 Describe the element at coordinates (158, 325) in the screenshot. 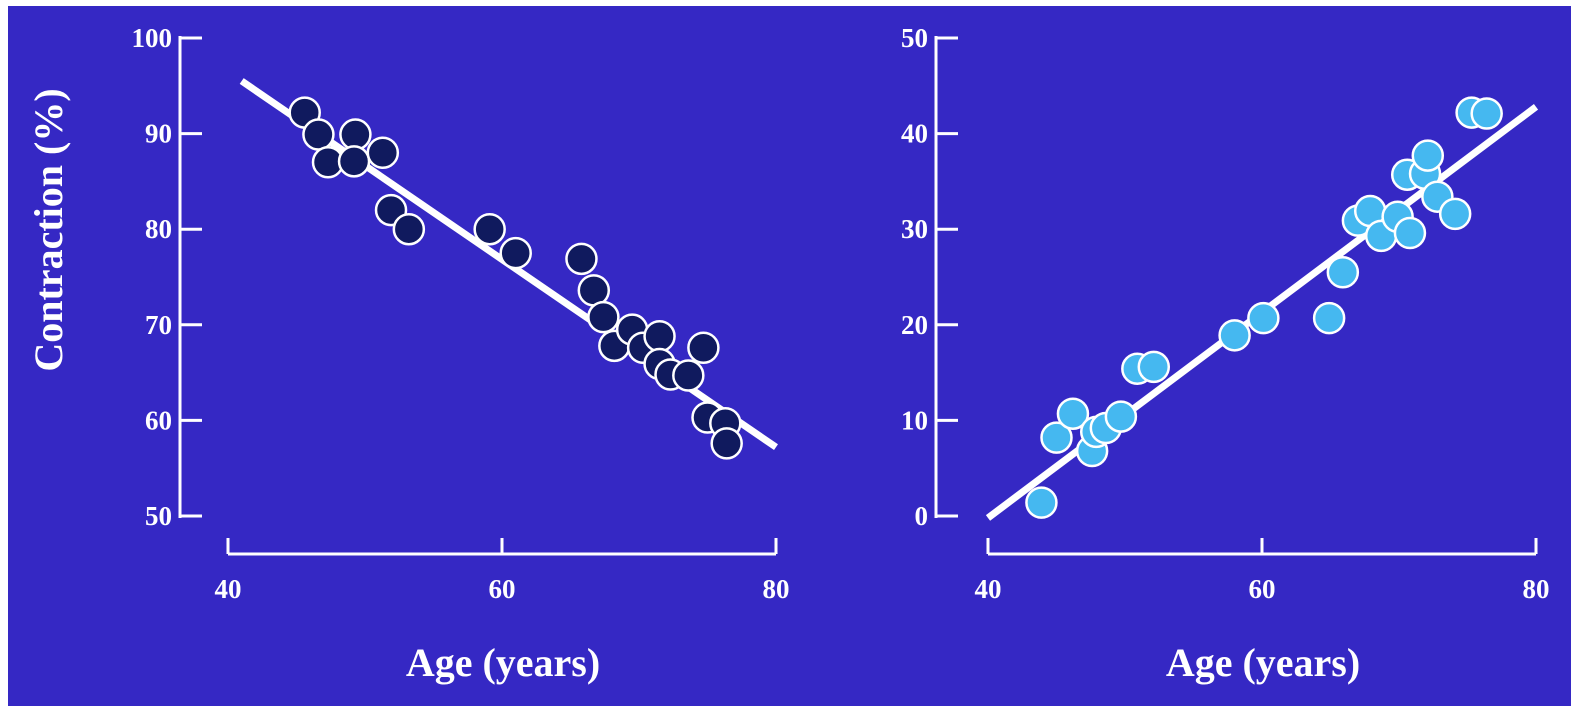

I see `panel-1-y-tick-label: 70` at that location.